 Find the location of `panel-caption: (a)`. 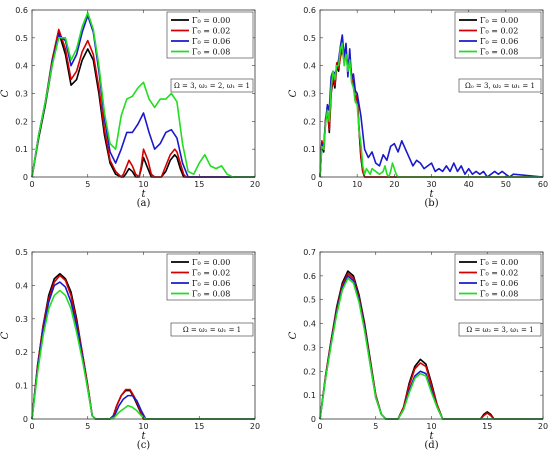

panel-caption: (a) is located at coordinates (144, 203).